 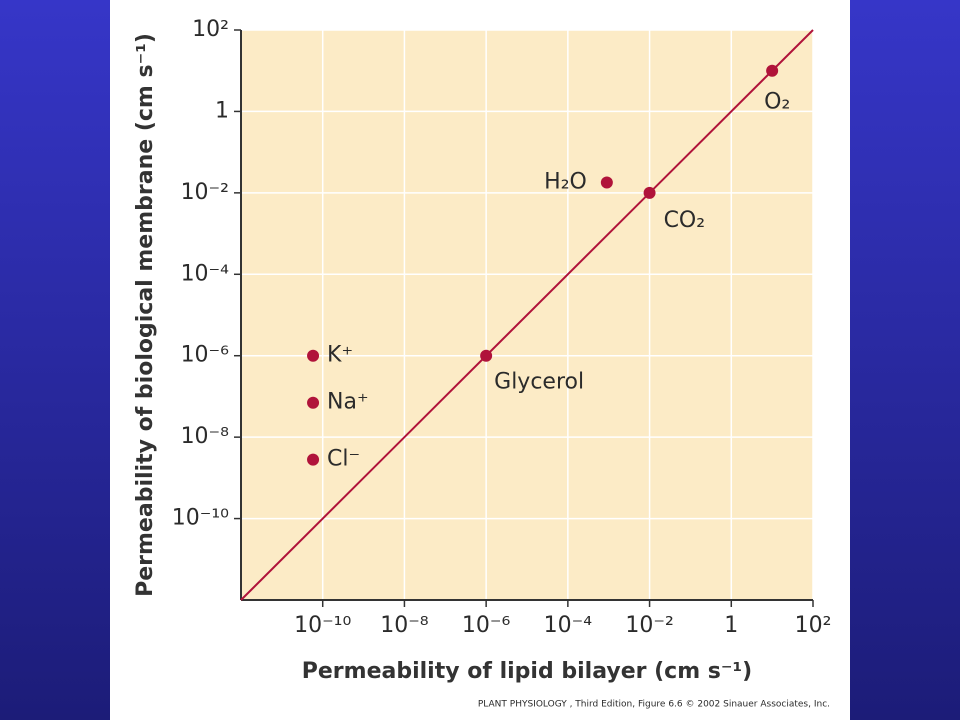 What do you see at coordinates (486, 625) in the screenshot?
I see `x-tick-label: 10⁻⁶` at bounding box center [486, 625].